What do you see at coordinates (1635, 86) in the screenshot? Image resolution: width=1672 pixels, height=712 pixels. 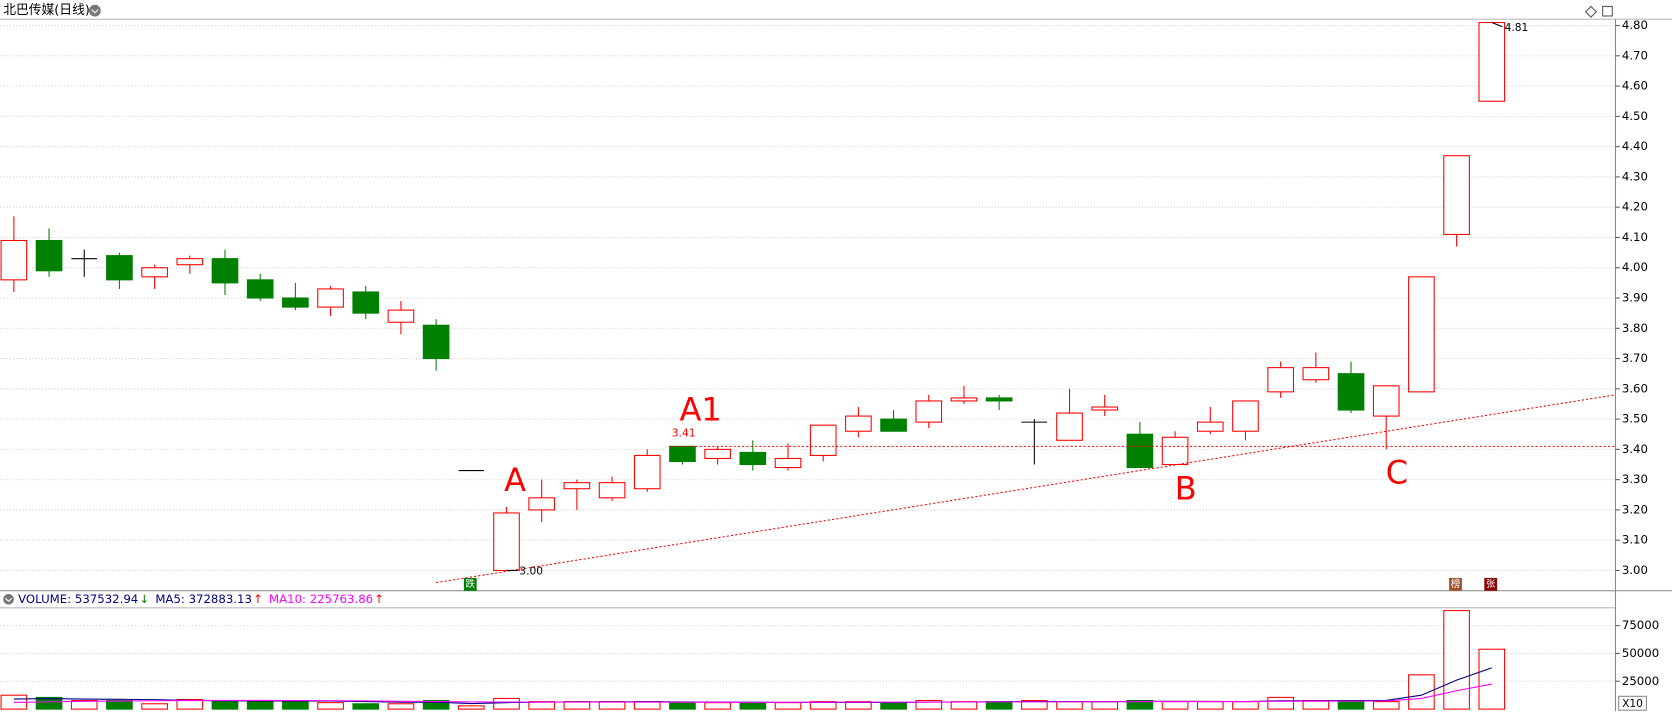 I see `y-tick-label: 4.60` at bounding box center [1635, 86].